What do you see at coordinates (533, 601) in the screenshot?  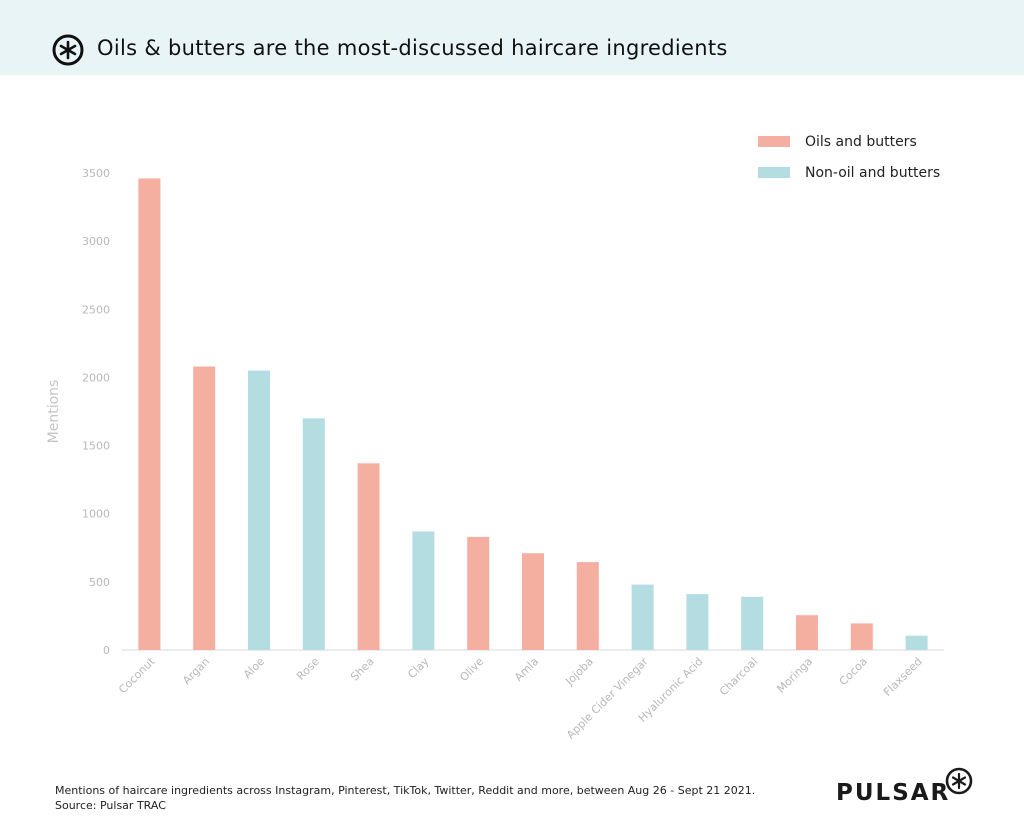 I see `bar-amla` at bounding box center [533, 601].